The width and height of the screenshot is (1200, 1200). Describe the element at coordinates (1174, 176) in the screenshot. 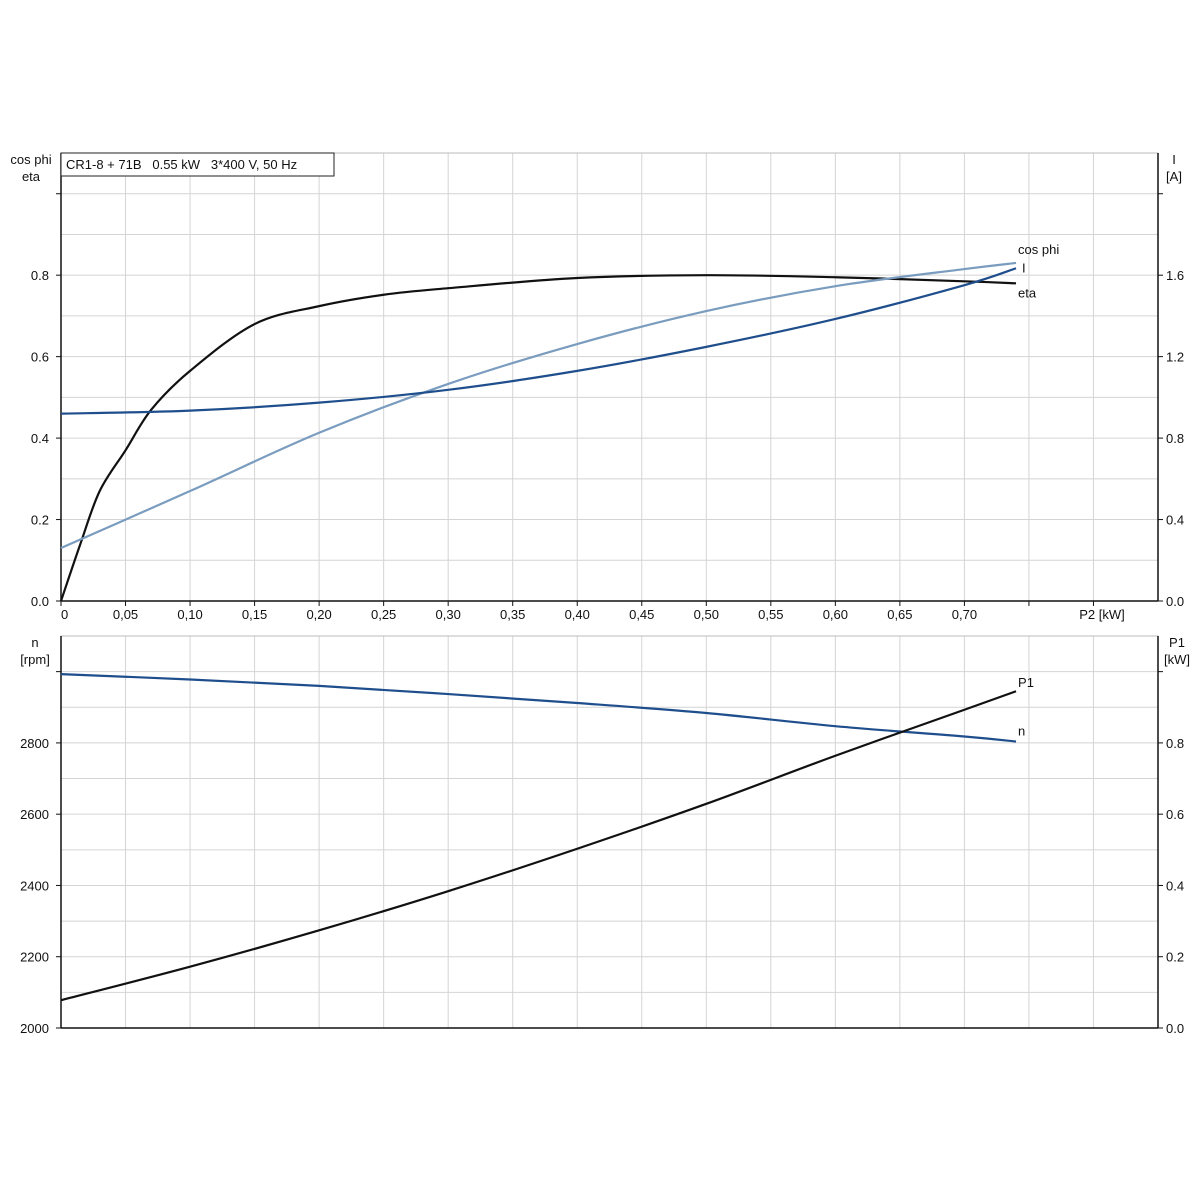

I see `y-right-label-2: [A]` at that location.